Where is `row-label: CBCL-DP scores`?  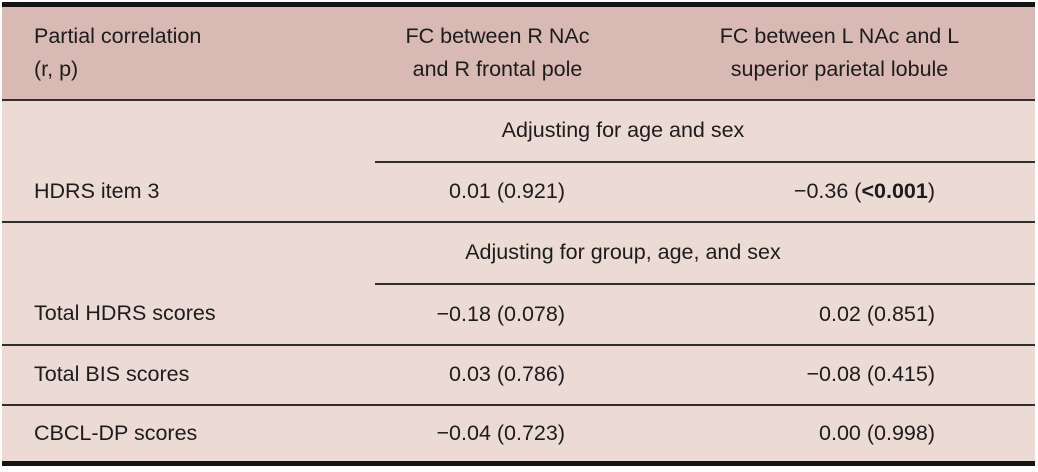
row-label: CBCL-DP scores is located at coordinates (116, 432).